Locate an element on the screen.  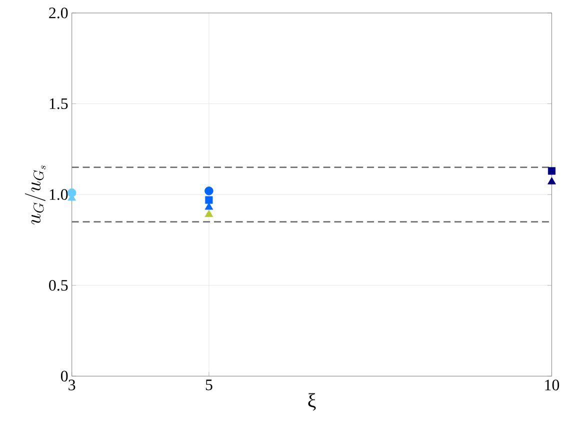
y-tick-label: 1.5 is located at coordinates (59, 104).